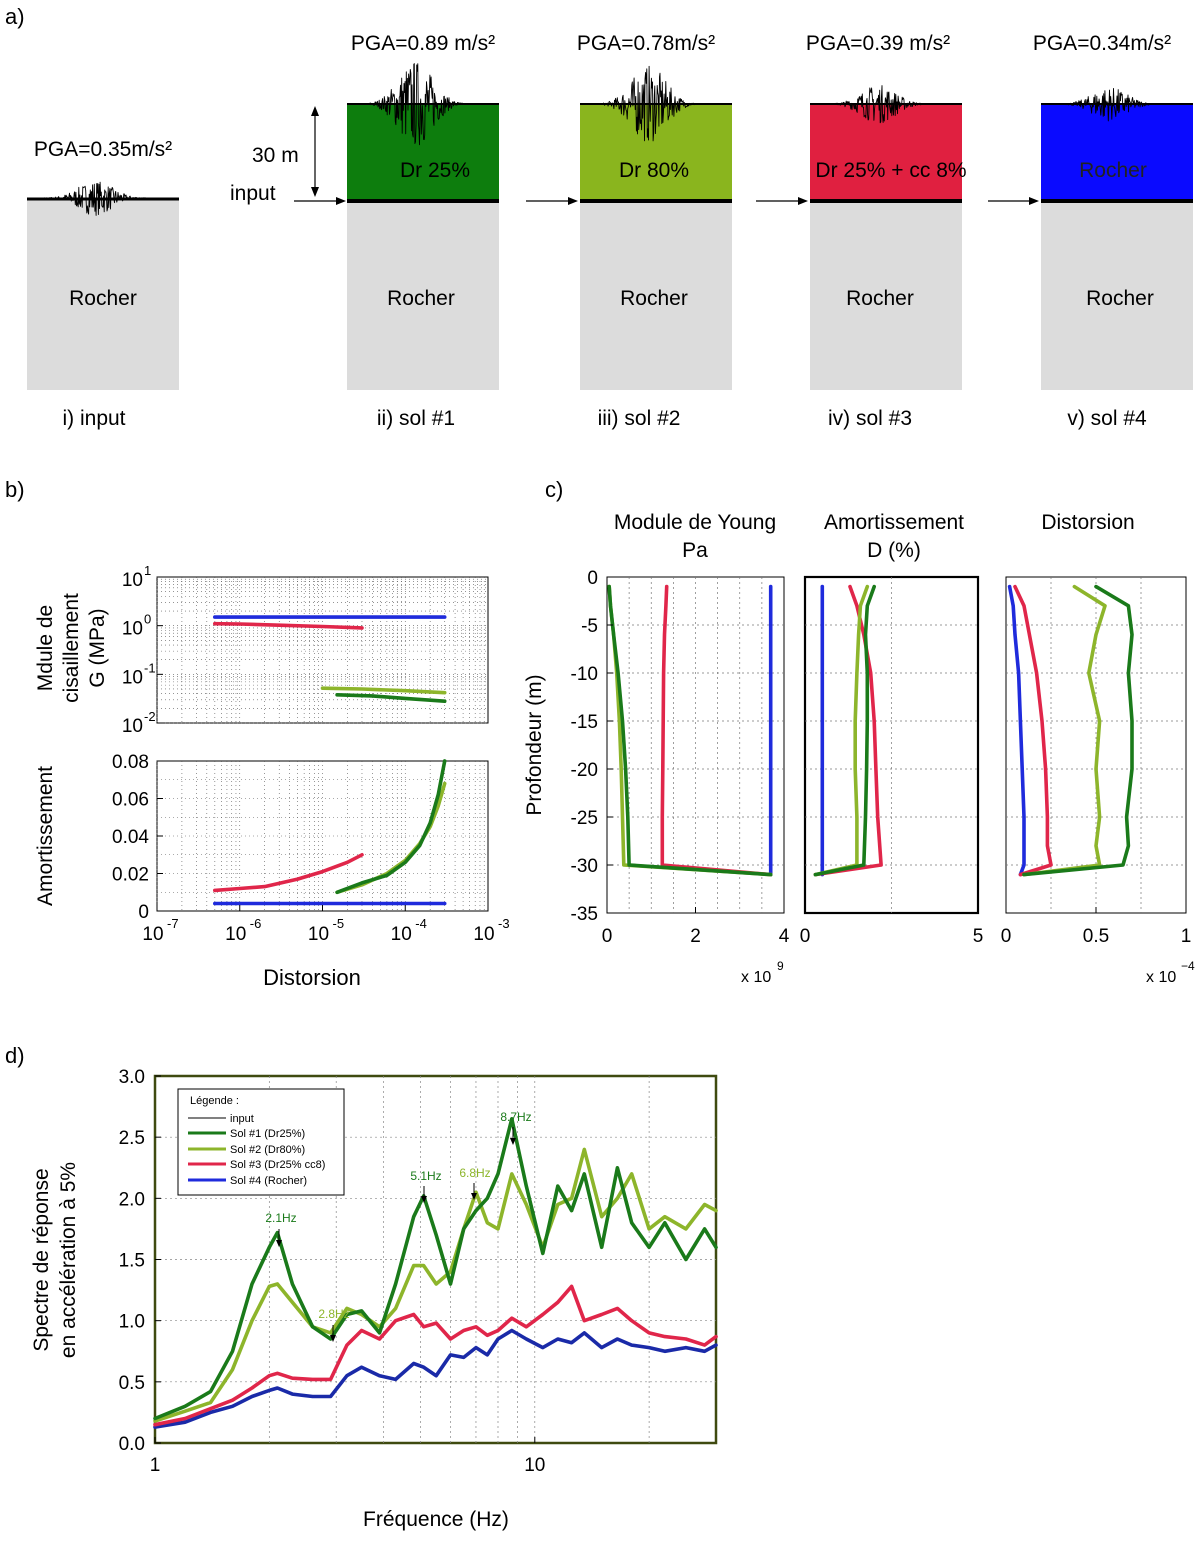 The height and width of the screenshot is (1553, 1200). Describe the element at coordinates (1117, 295) in the screenshot. I see `rock-block-sol4` at that location.